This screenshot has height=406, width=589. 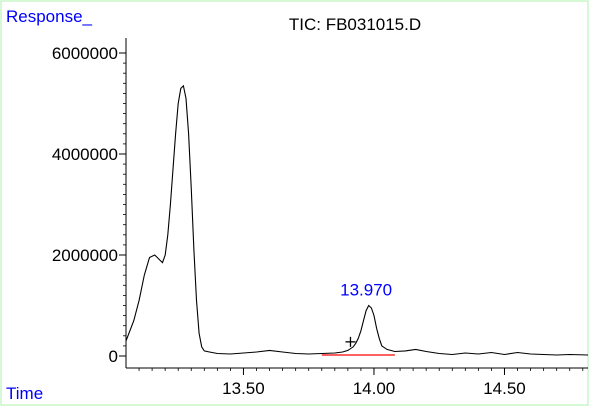 What do you see at coordinates (24, 393) in the screenshot?
I see `x-axis-label: Time` at bounding box center [24, 393].